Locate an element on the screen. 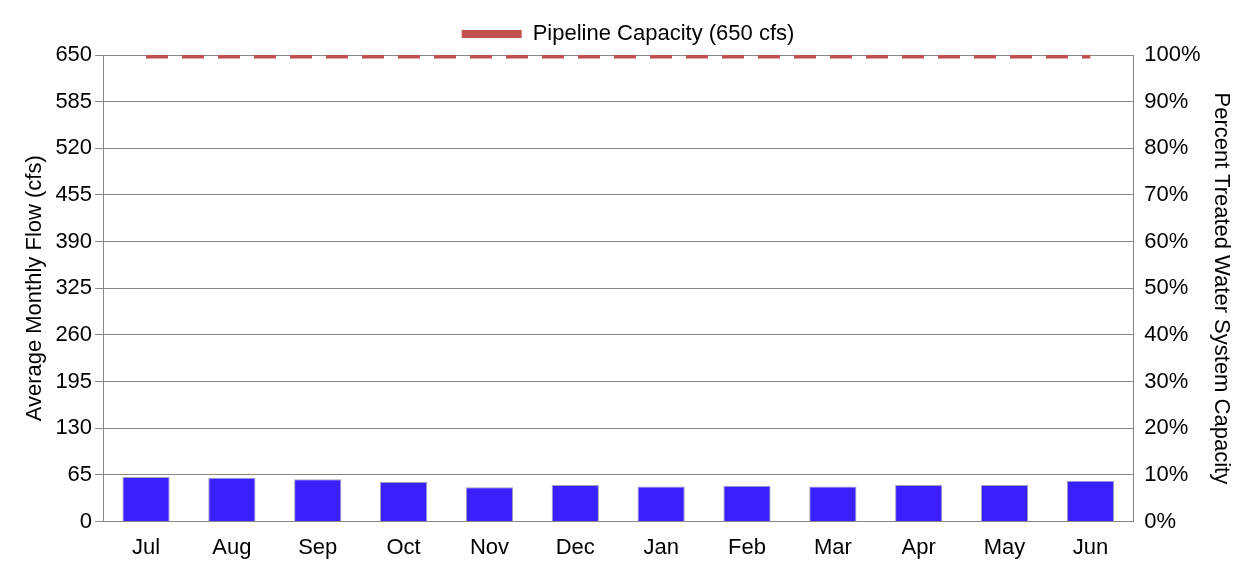 This screenshot has width=1257, height=584. x-tick-label: Jul is located at coordinates (146, 546).